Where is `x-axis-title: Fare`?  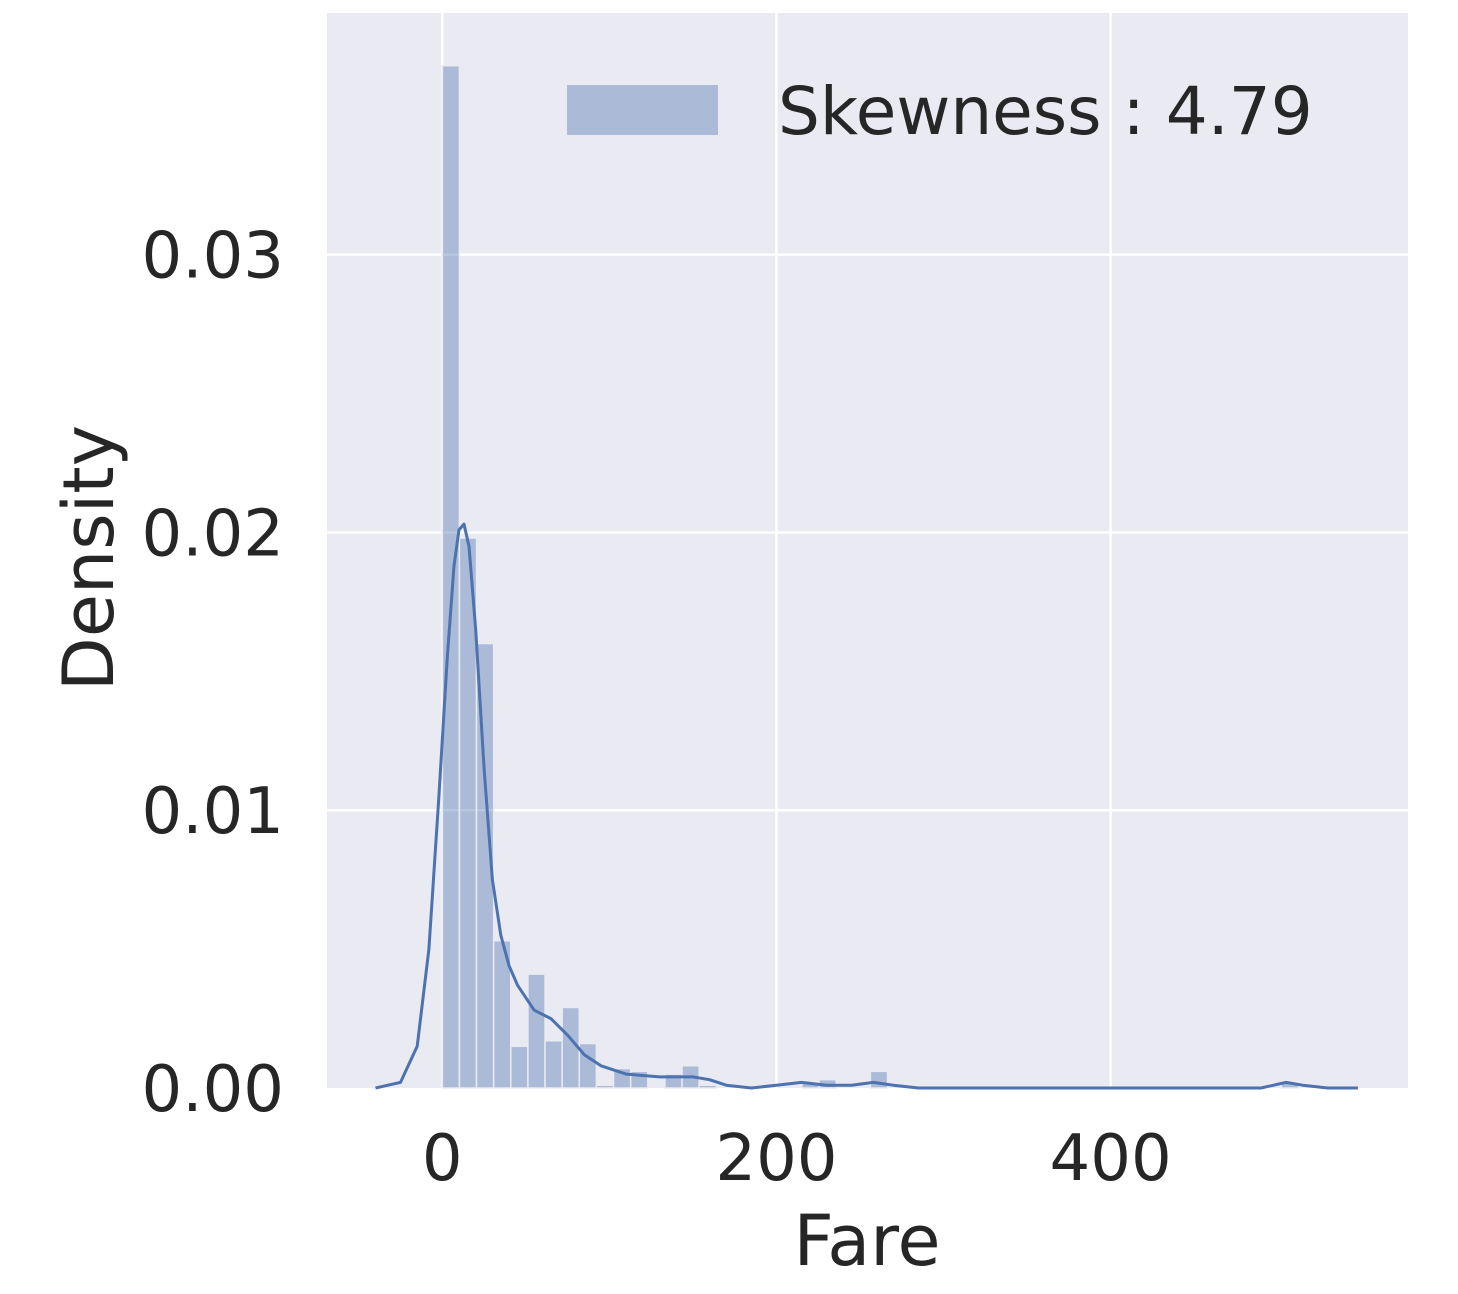
x-axis-title: Fare is located at coordinates (866, 1241).